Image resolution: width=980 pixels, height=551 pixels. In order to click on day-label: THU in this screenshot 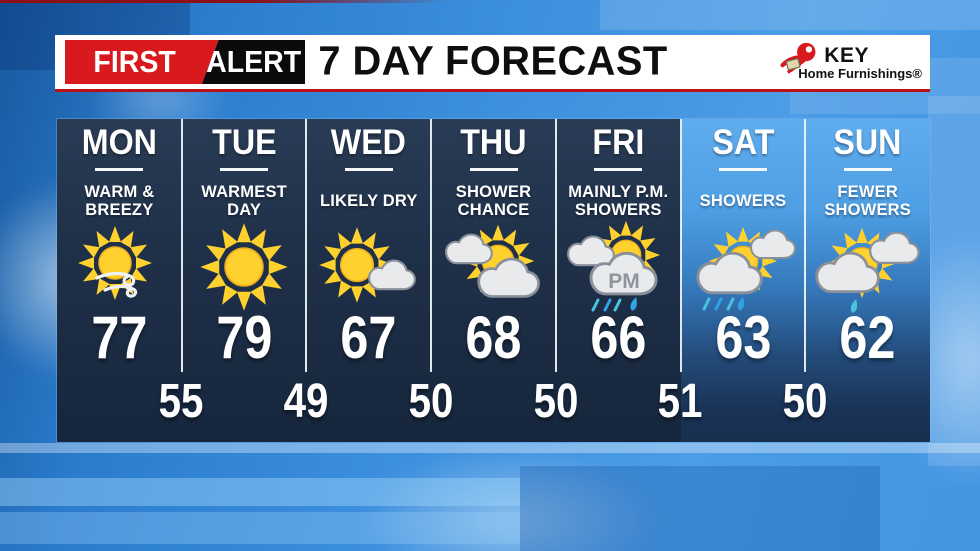, I will do `click(493, 142)`.